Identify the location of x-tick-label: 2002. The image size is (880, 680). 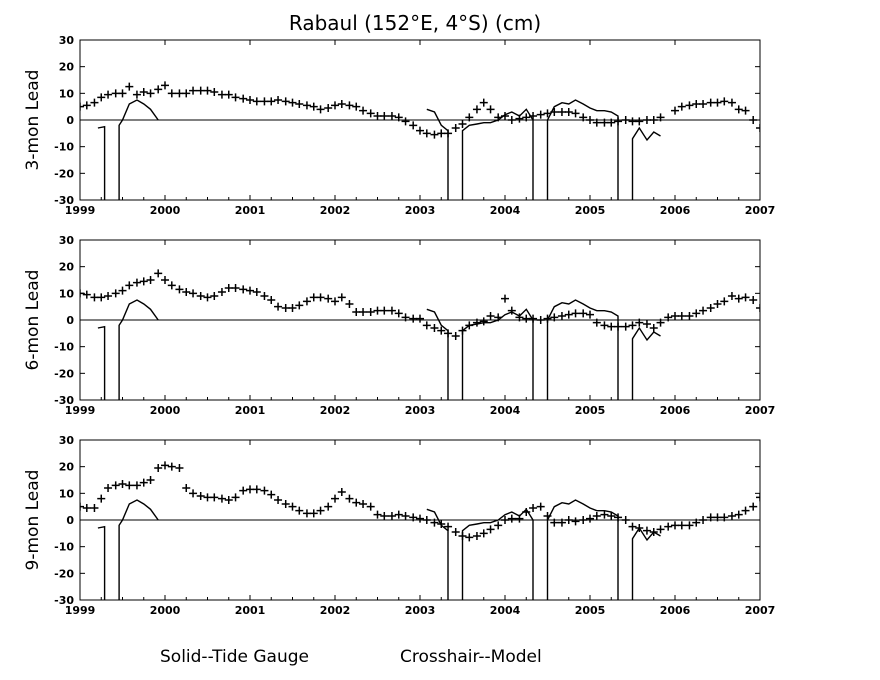
(335, 610).